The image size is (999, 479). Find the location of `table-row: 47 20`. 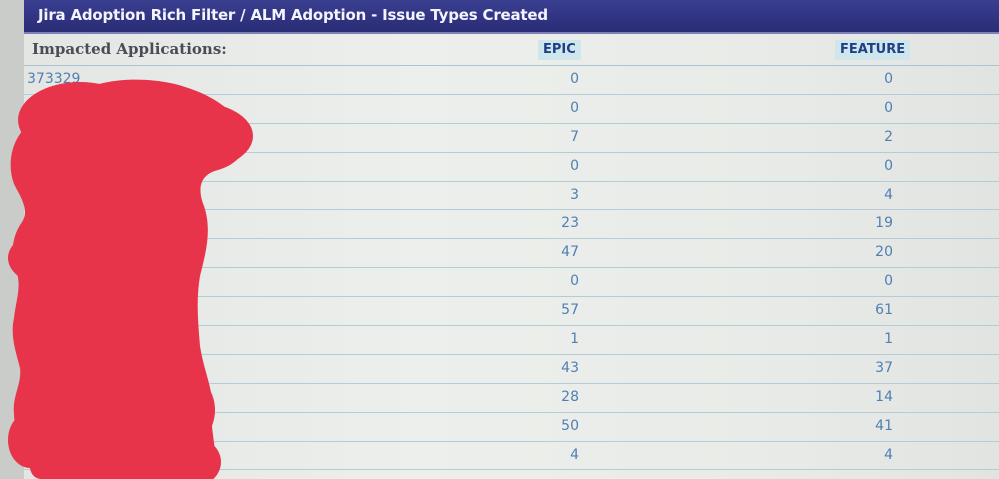

table-row: 47 20 is located at coordinates (511, 254).